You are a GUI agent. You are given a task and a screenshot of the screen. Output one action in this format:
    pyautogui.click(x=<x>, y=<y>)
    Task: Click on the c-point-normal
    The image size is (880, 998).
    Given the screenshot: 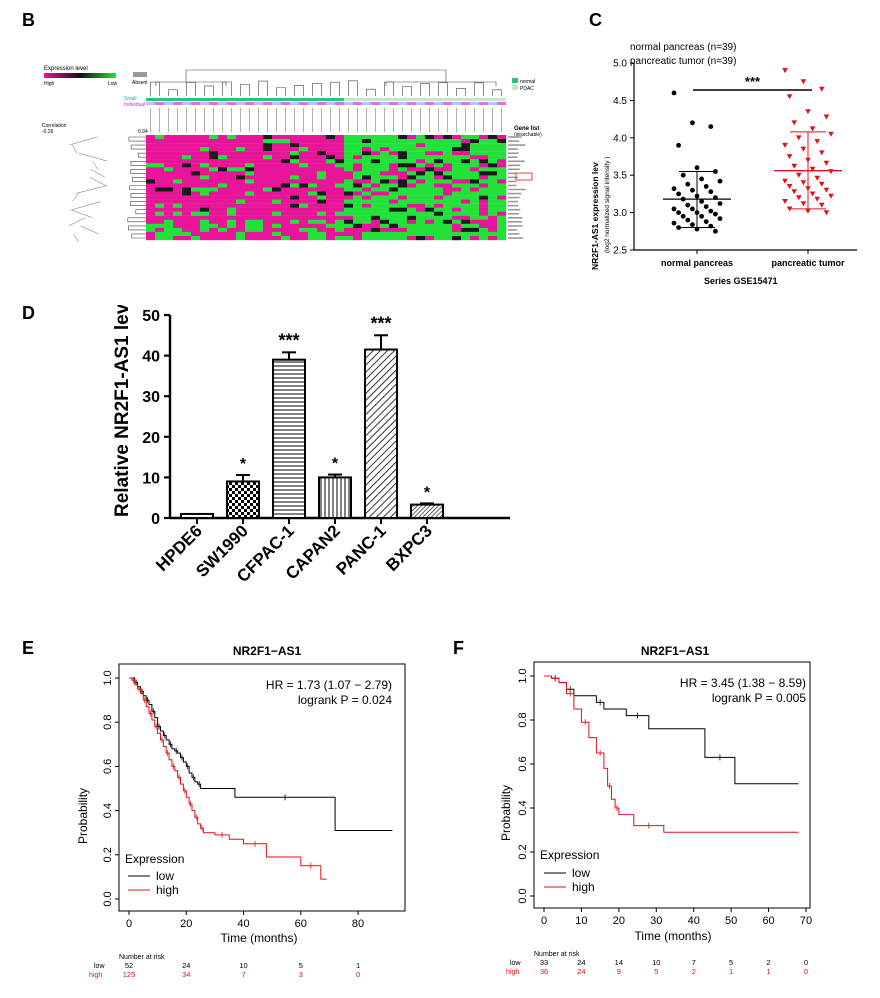 What is the action you would take?
    pyautogui.click(x=678, y=194)
    